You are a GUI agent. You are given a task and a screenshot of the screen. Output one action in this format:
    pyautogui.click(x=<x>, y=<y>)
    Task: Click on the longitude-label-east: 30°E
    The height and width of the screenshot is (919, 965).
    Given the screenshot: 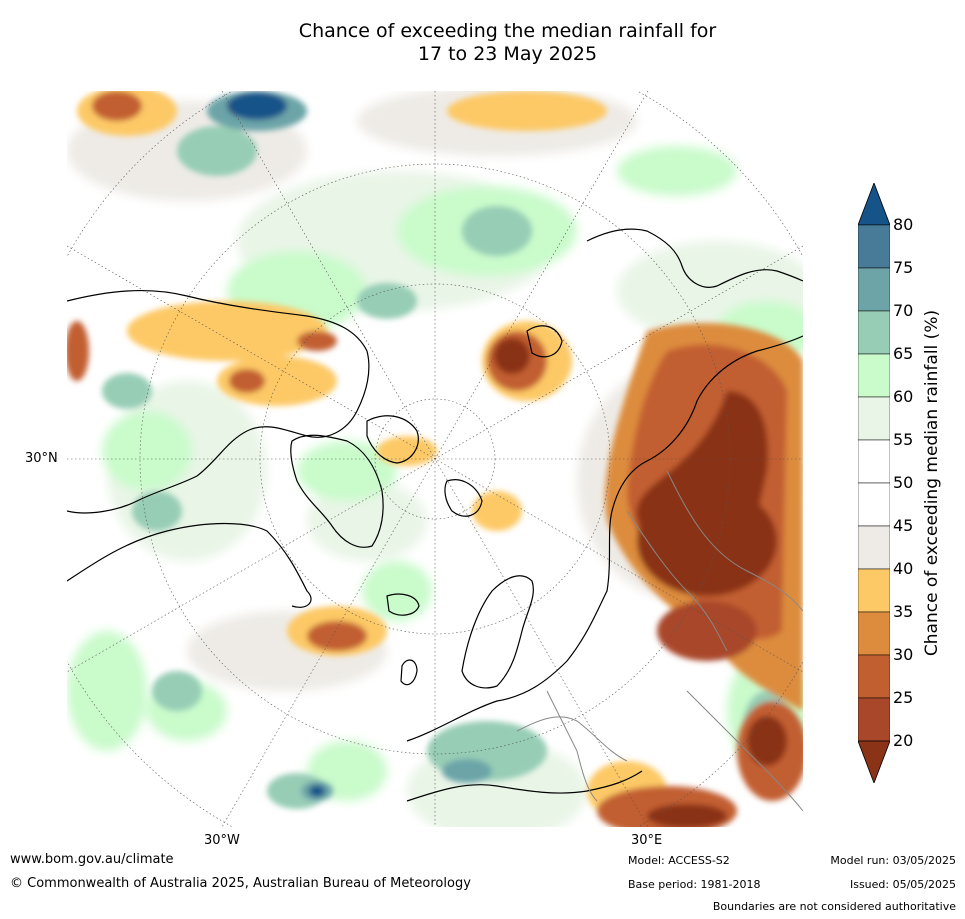 What is the action you would take?
    pyautogui.click(x=647, y=840)
    